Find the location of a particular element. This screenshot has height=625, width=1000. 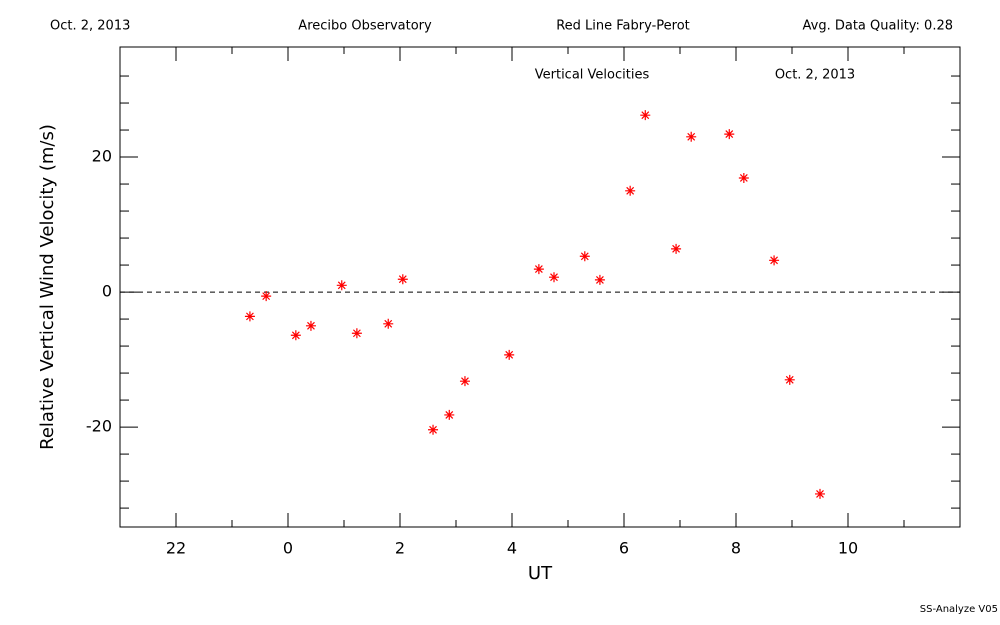

header-instrument: Red Line Fabry-Perot is located at coordinates (623, 26).